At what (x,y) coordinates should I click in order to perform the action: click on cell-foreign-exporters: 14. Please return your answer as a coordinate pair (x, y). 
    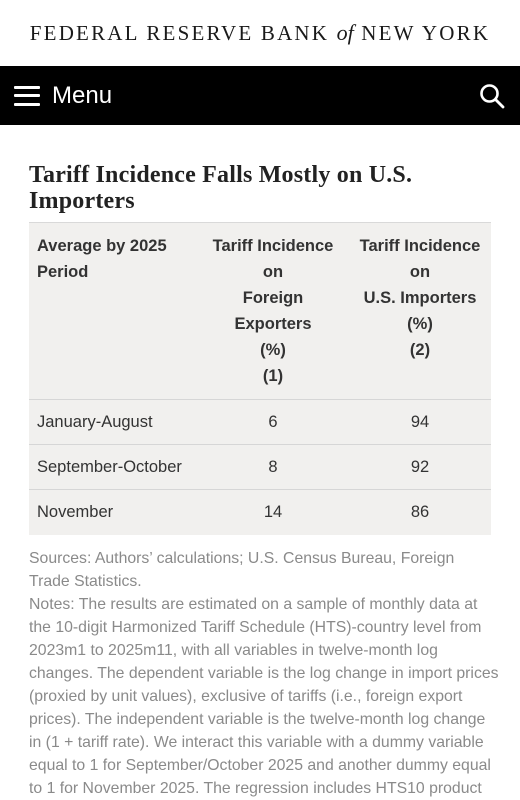
    Looking at the image, I should click on (273, 511).